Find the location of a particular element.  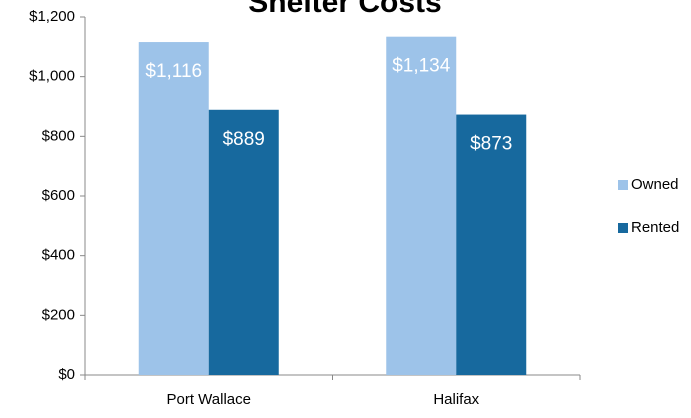

y-tick-label: $800 is located at coordinates (58, 135).